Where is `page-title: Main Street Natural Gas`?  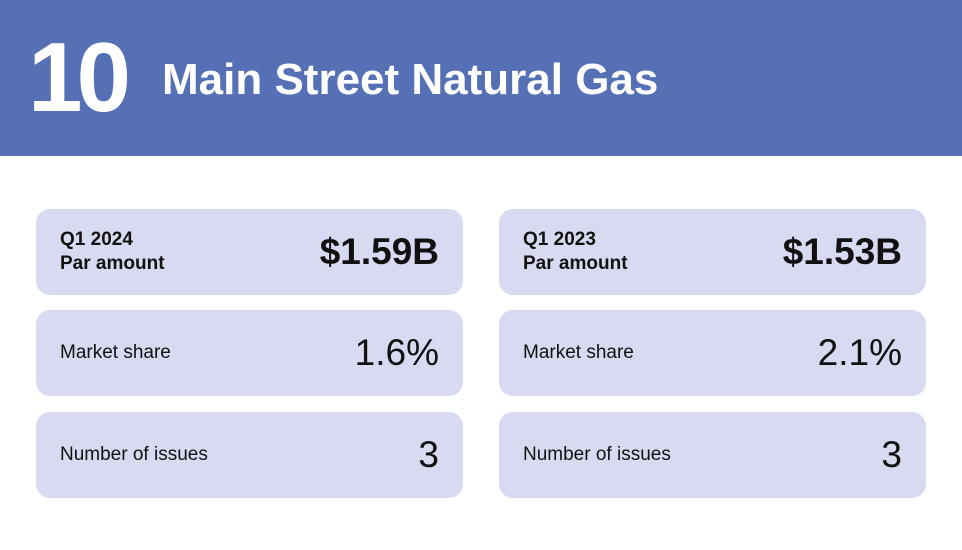
page-title: Main Street Natural Gas is located at coordinates (410, 79).